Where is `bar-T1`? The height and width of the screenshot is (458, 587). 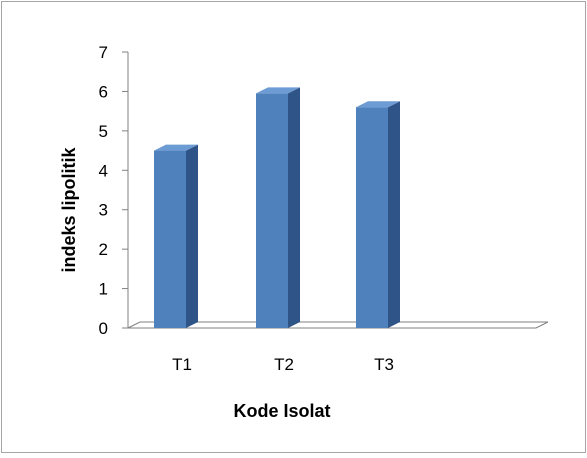
bar-T1 is located at coordinates (176, 236).